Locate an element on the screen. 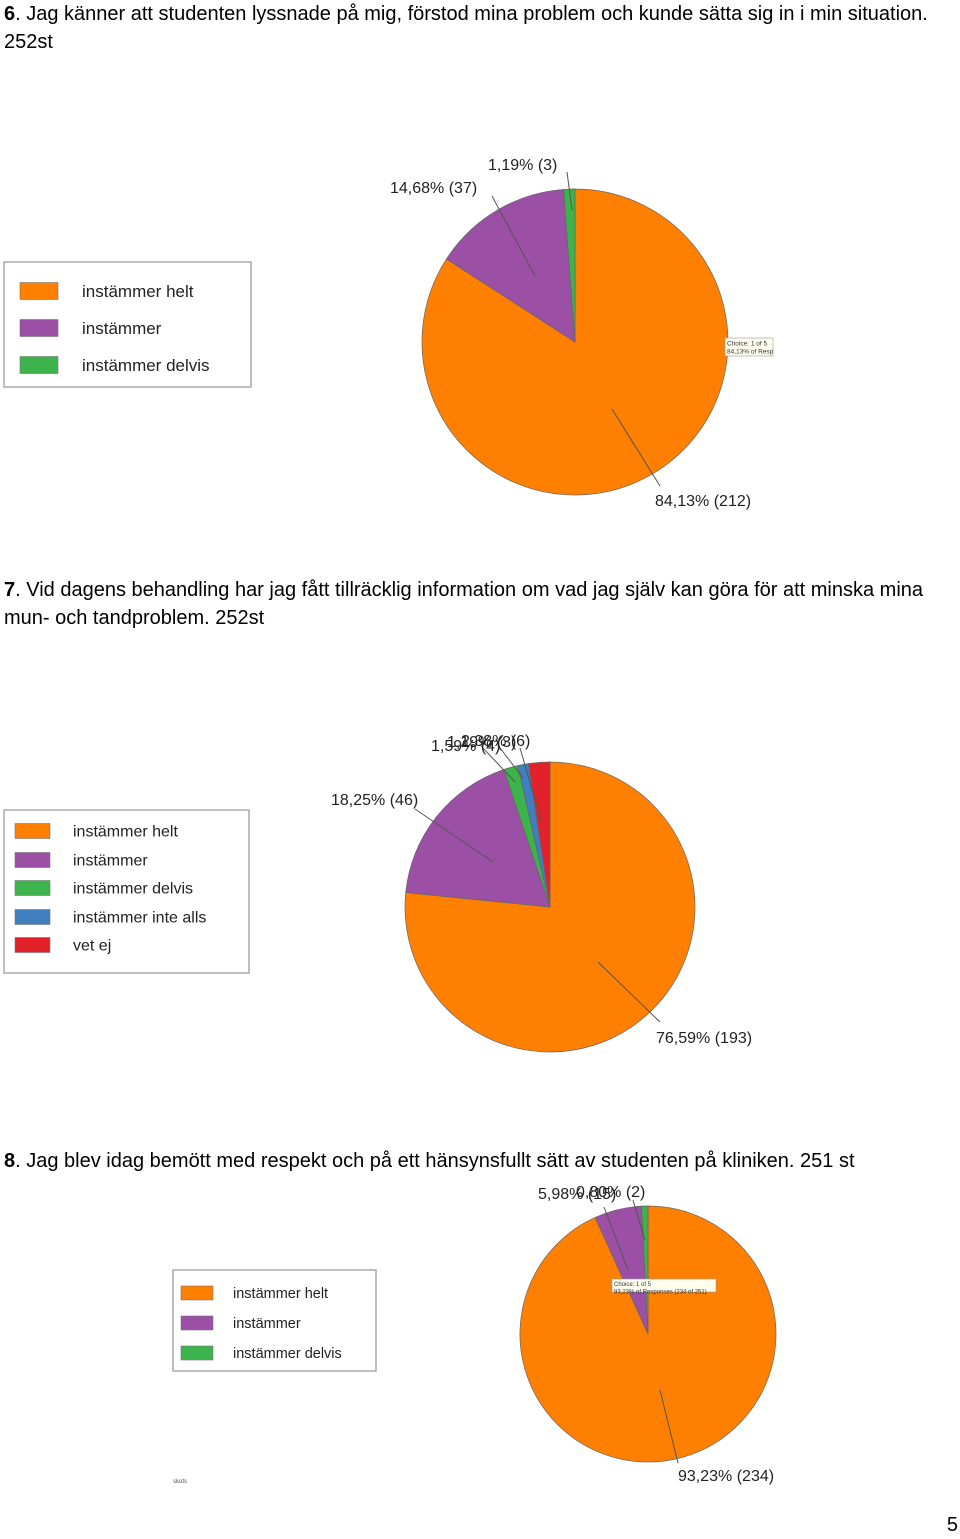 The height and width of the screenshot is (1539, 960). footnote: skots is located at coordinates (180, 1482).